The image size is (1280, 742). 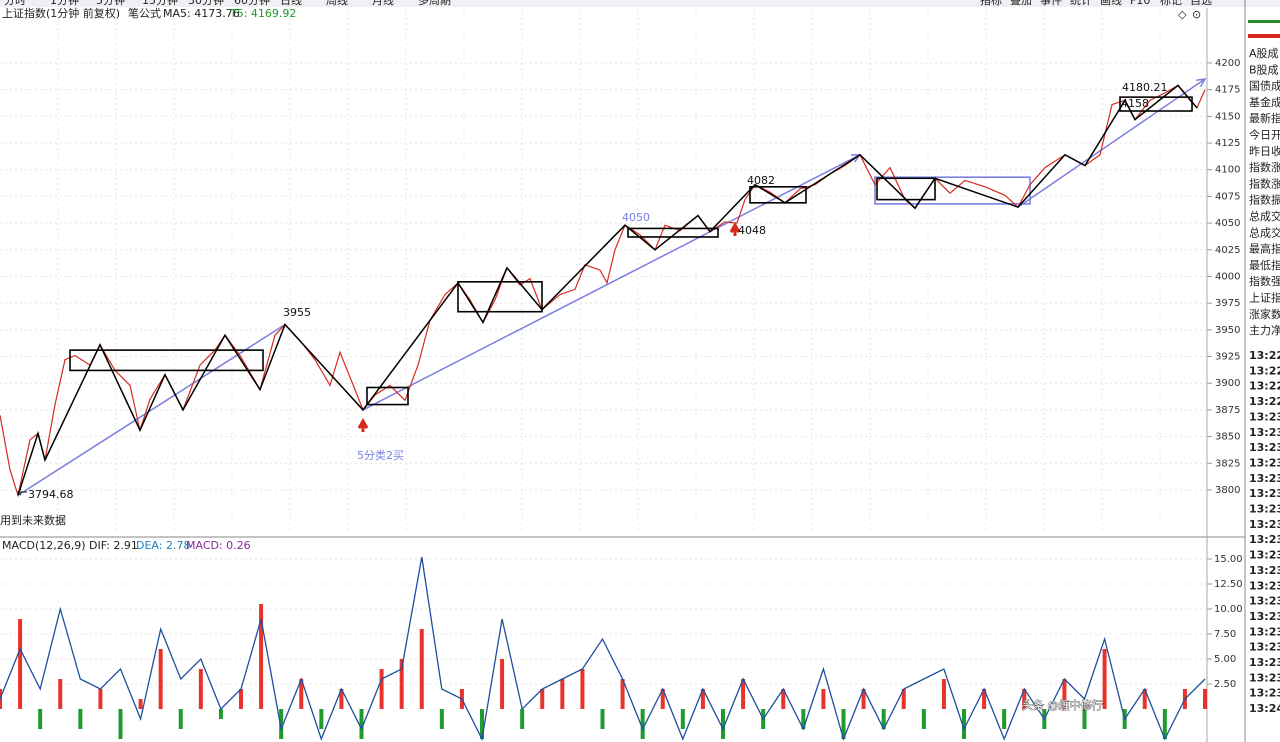 What do you see at coordinates (1201, 3) in the screenshot?
I see `toolbar-item: 自选` at bounding box center [1201, 3].